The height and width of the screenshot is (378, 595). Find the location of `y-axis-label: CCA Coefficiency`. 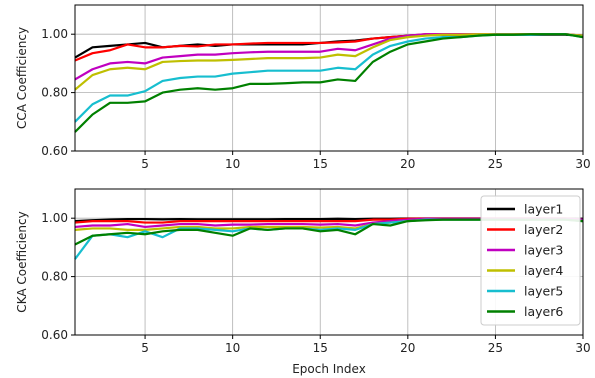

y-axis-label: CCA Coefficiency is located at coordinates (22, 78).